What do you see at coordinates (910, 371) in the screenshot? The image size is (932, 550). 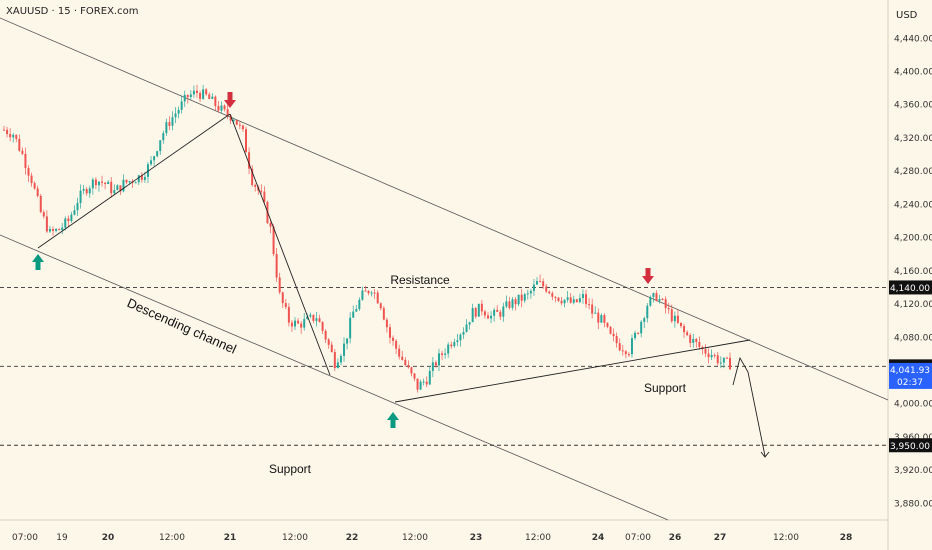 I see `current-price-label: 4,041.93` at bounding box center [910, 371].